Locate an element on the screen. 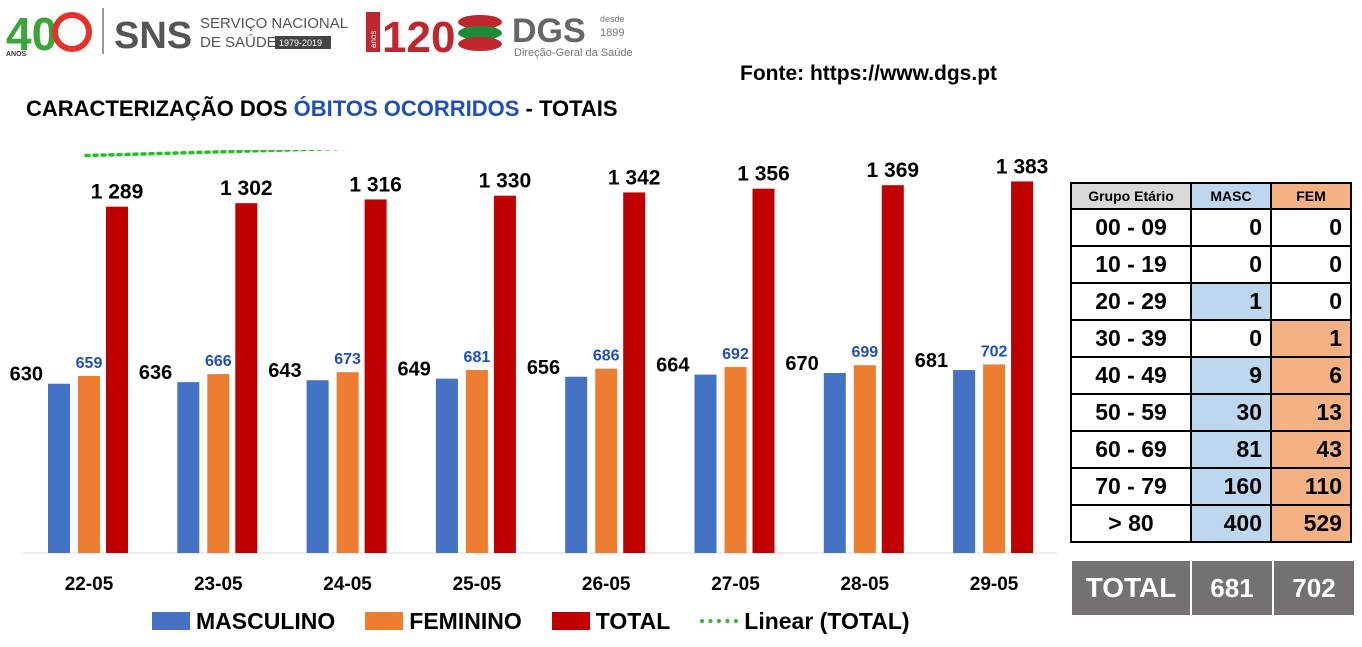 The image size is (1362, 647). fem-count-cell: 529 is located at coordinates (1311, 523).